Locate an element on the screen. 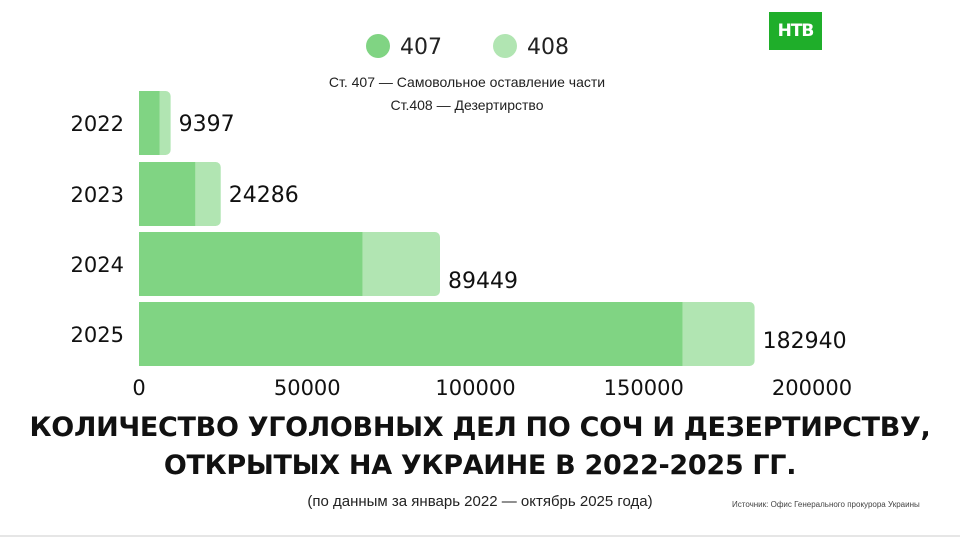  year-label-2023: 2023 is located at coordinates (97, 195).